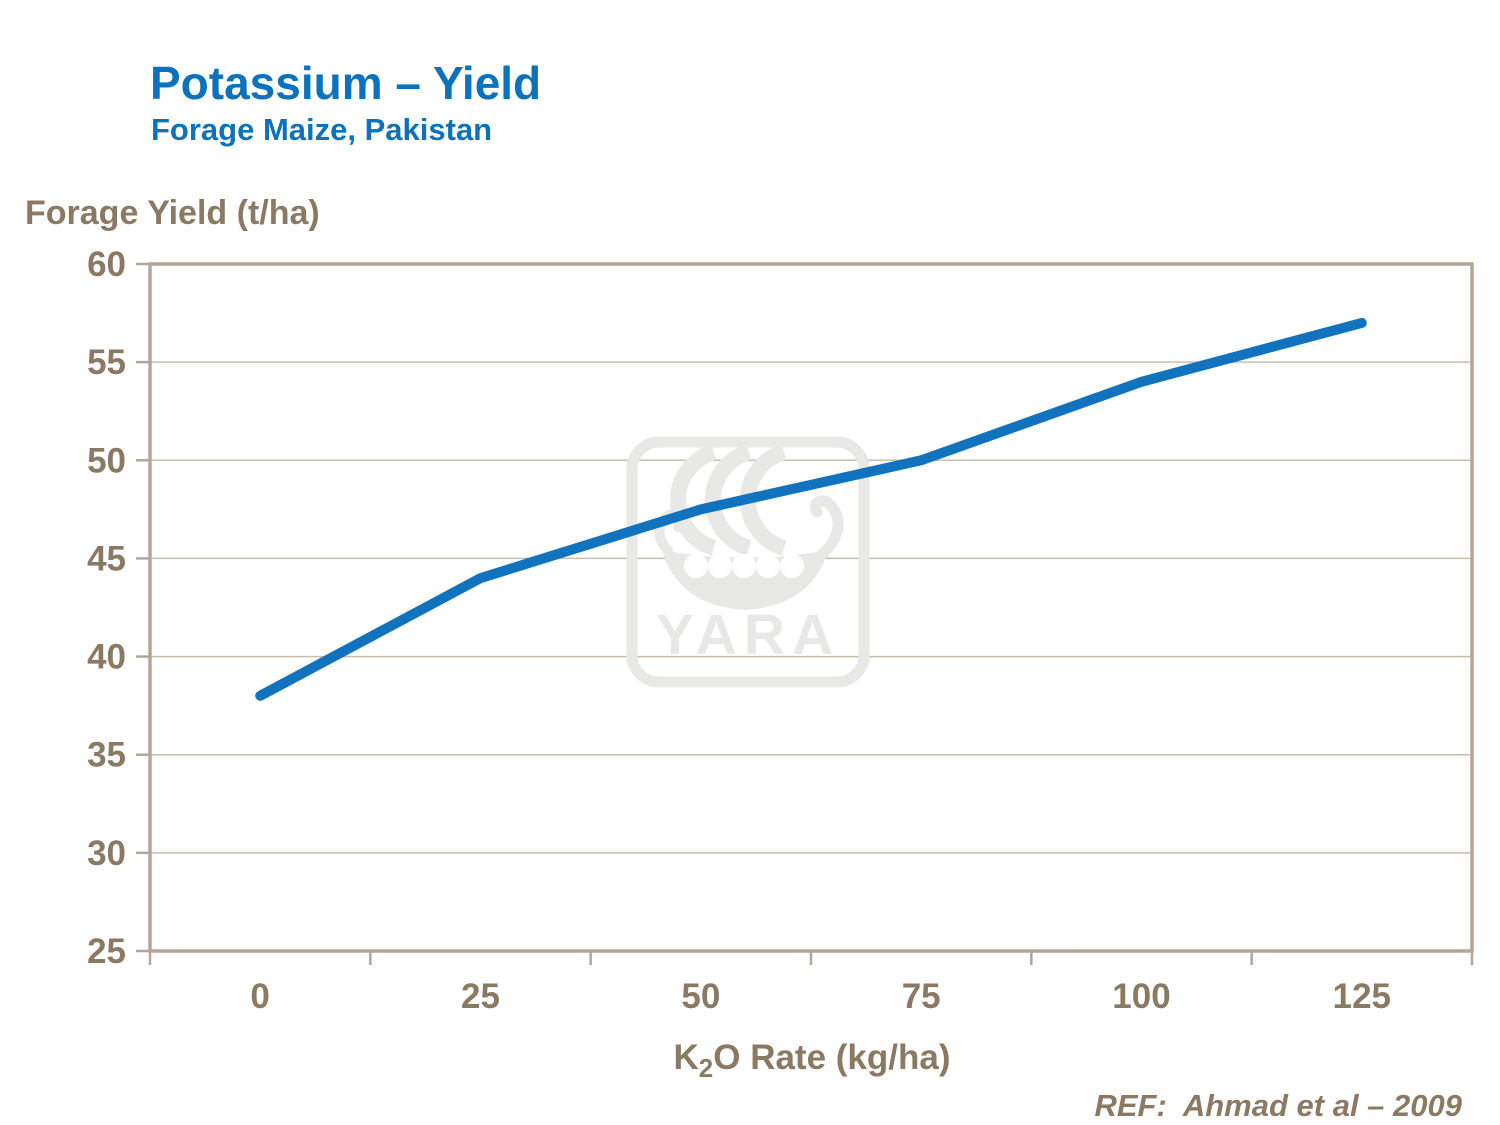 The width and height of the screenshot is (1500, 1125). I want to click on x-tick-labels: 0 25 50 75 100 125, so click(820, 996).